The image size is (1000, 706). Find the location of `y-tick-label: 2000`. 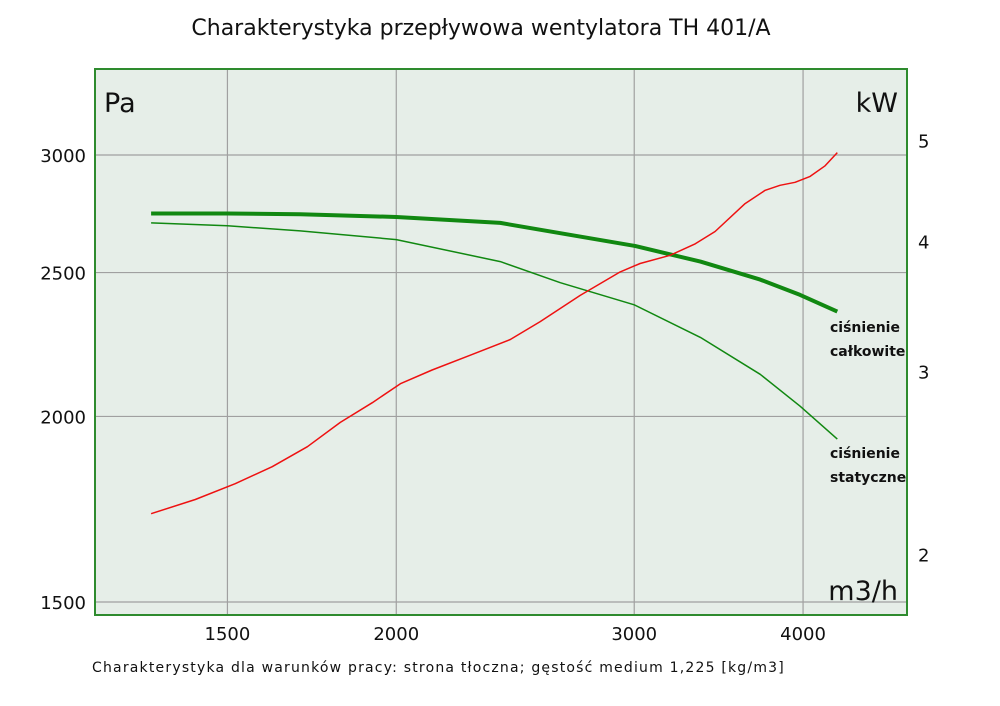

y-tick-label: 2000 is located at coordinates (63, 417).